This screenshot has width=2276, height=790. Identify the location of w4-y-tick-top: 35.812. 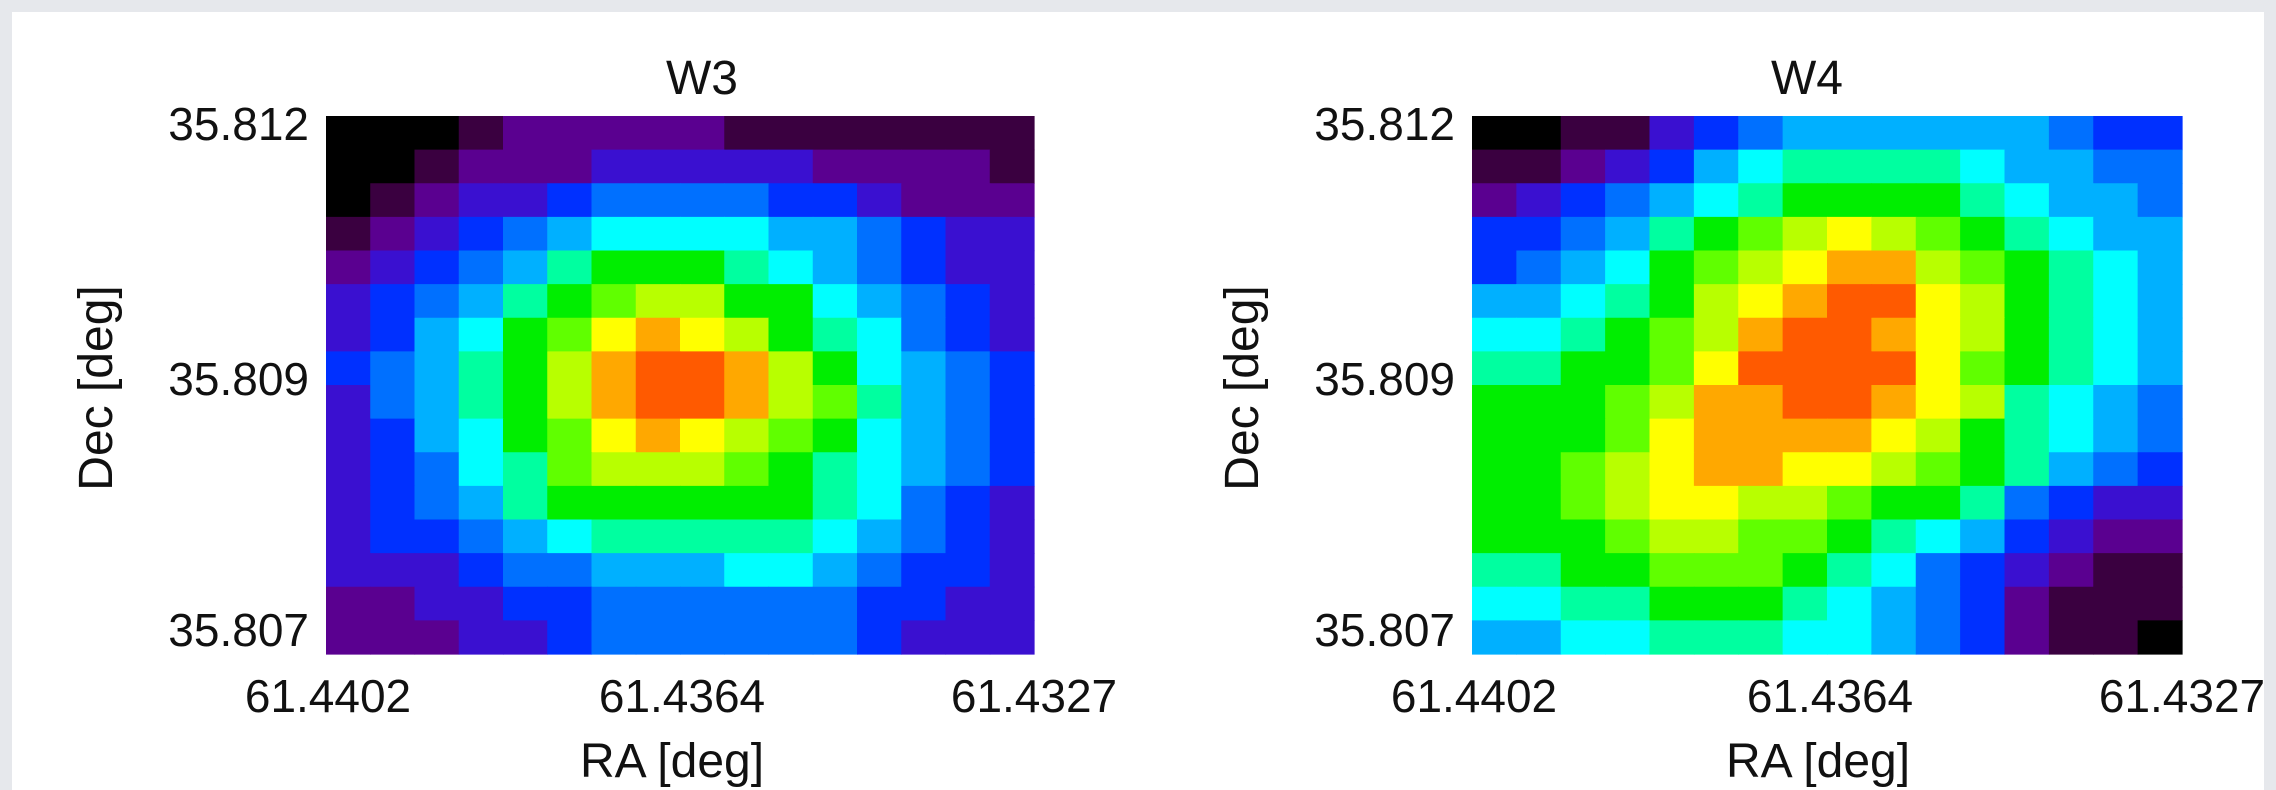
(1384, 124).